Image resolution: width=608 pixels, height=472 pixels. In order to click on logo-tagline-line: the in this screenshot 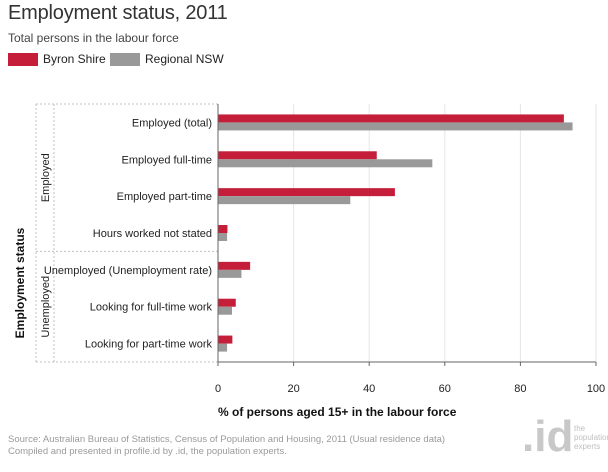, I will do `click(580, 428)`.